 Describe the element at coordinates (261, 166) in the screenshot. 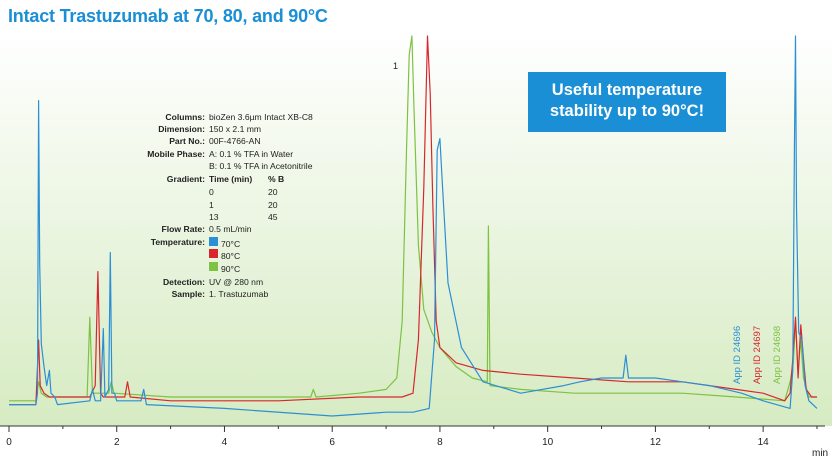

I see `mobile-phase-b: B: 0.1 % TFA in Acetonitrile` at that location.